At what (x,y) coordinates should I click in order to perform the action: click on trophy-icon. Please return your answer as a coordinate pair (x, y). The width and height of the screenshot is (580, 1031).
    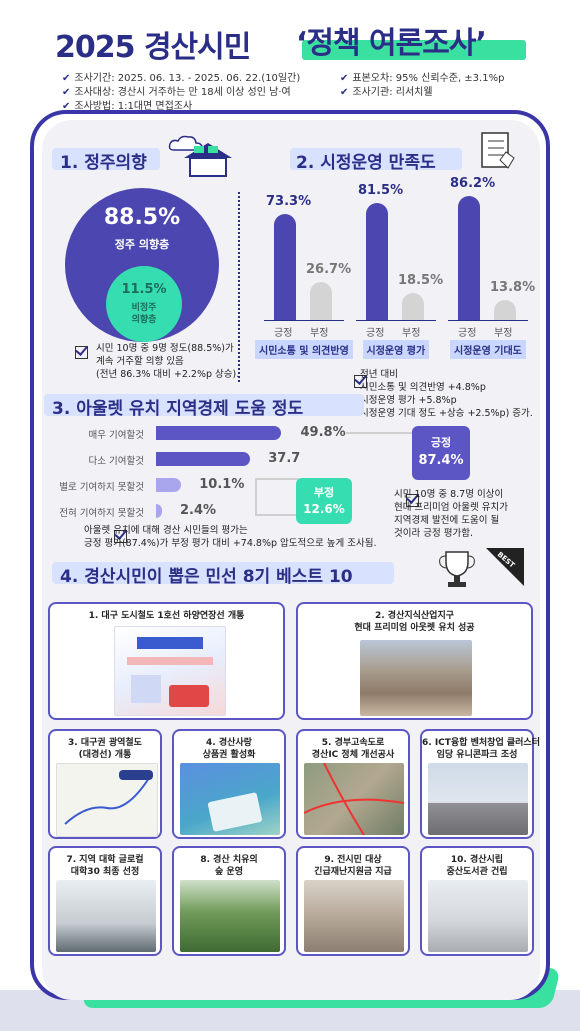
    Looking at the image, I should click on (457, 569).